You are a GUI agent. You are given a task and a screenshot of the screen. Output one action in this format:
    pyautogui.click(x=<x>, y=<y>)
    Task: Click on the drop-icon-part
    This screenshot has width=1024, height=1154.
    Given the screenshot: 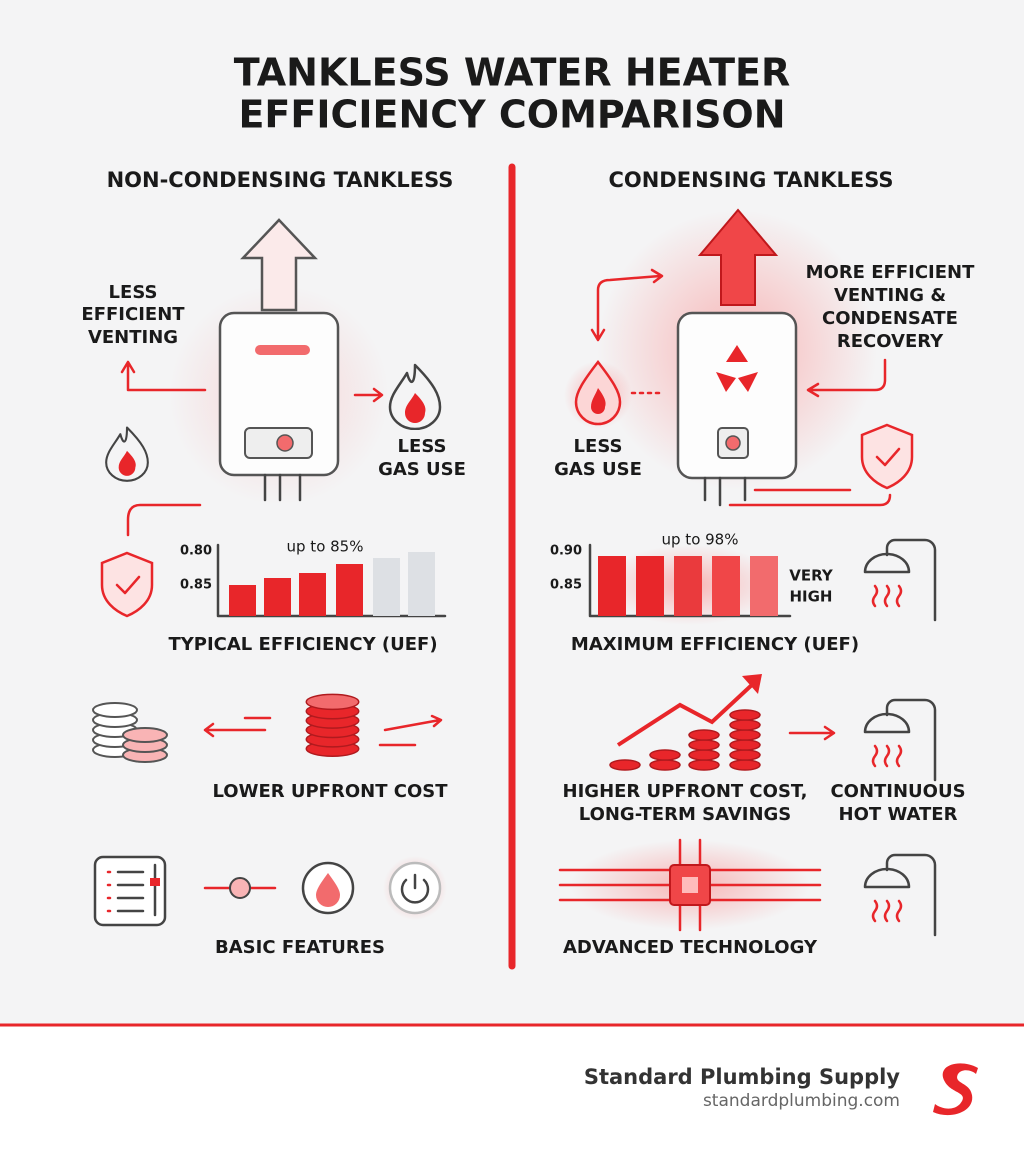 What is the action you would take?
    pyautogui.click(x=598, y=401)
    